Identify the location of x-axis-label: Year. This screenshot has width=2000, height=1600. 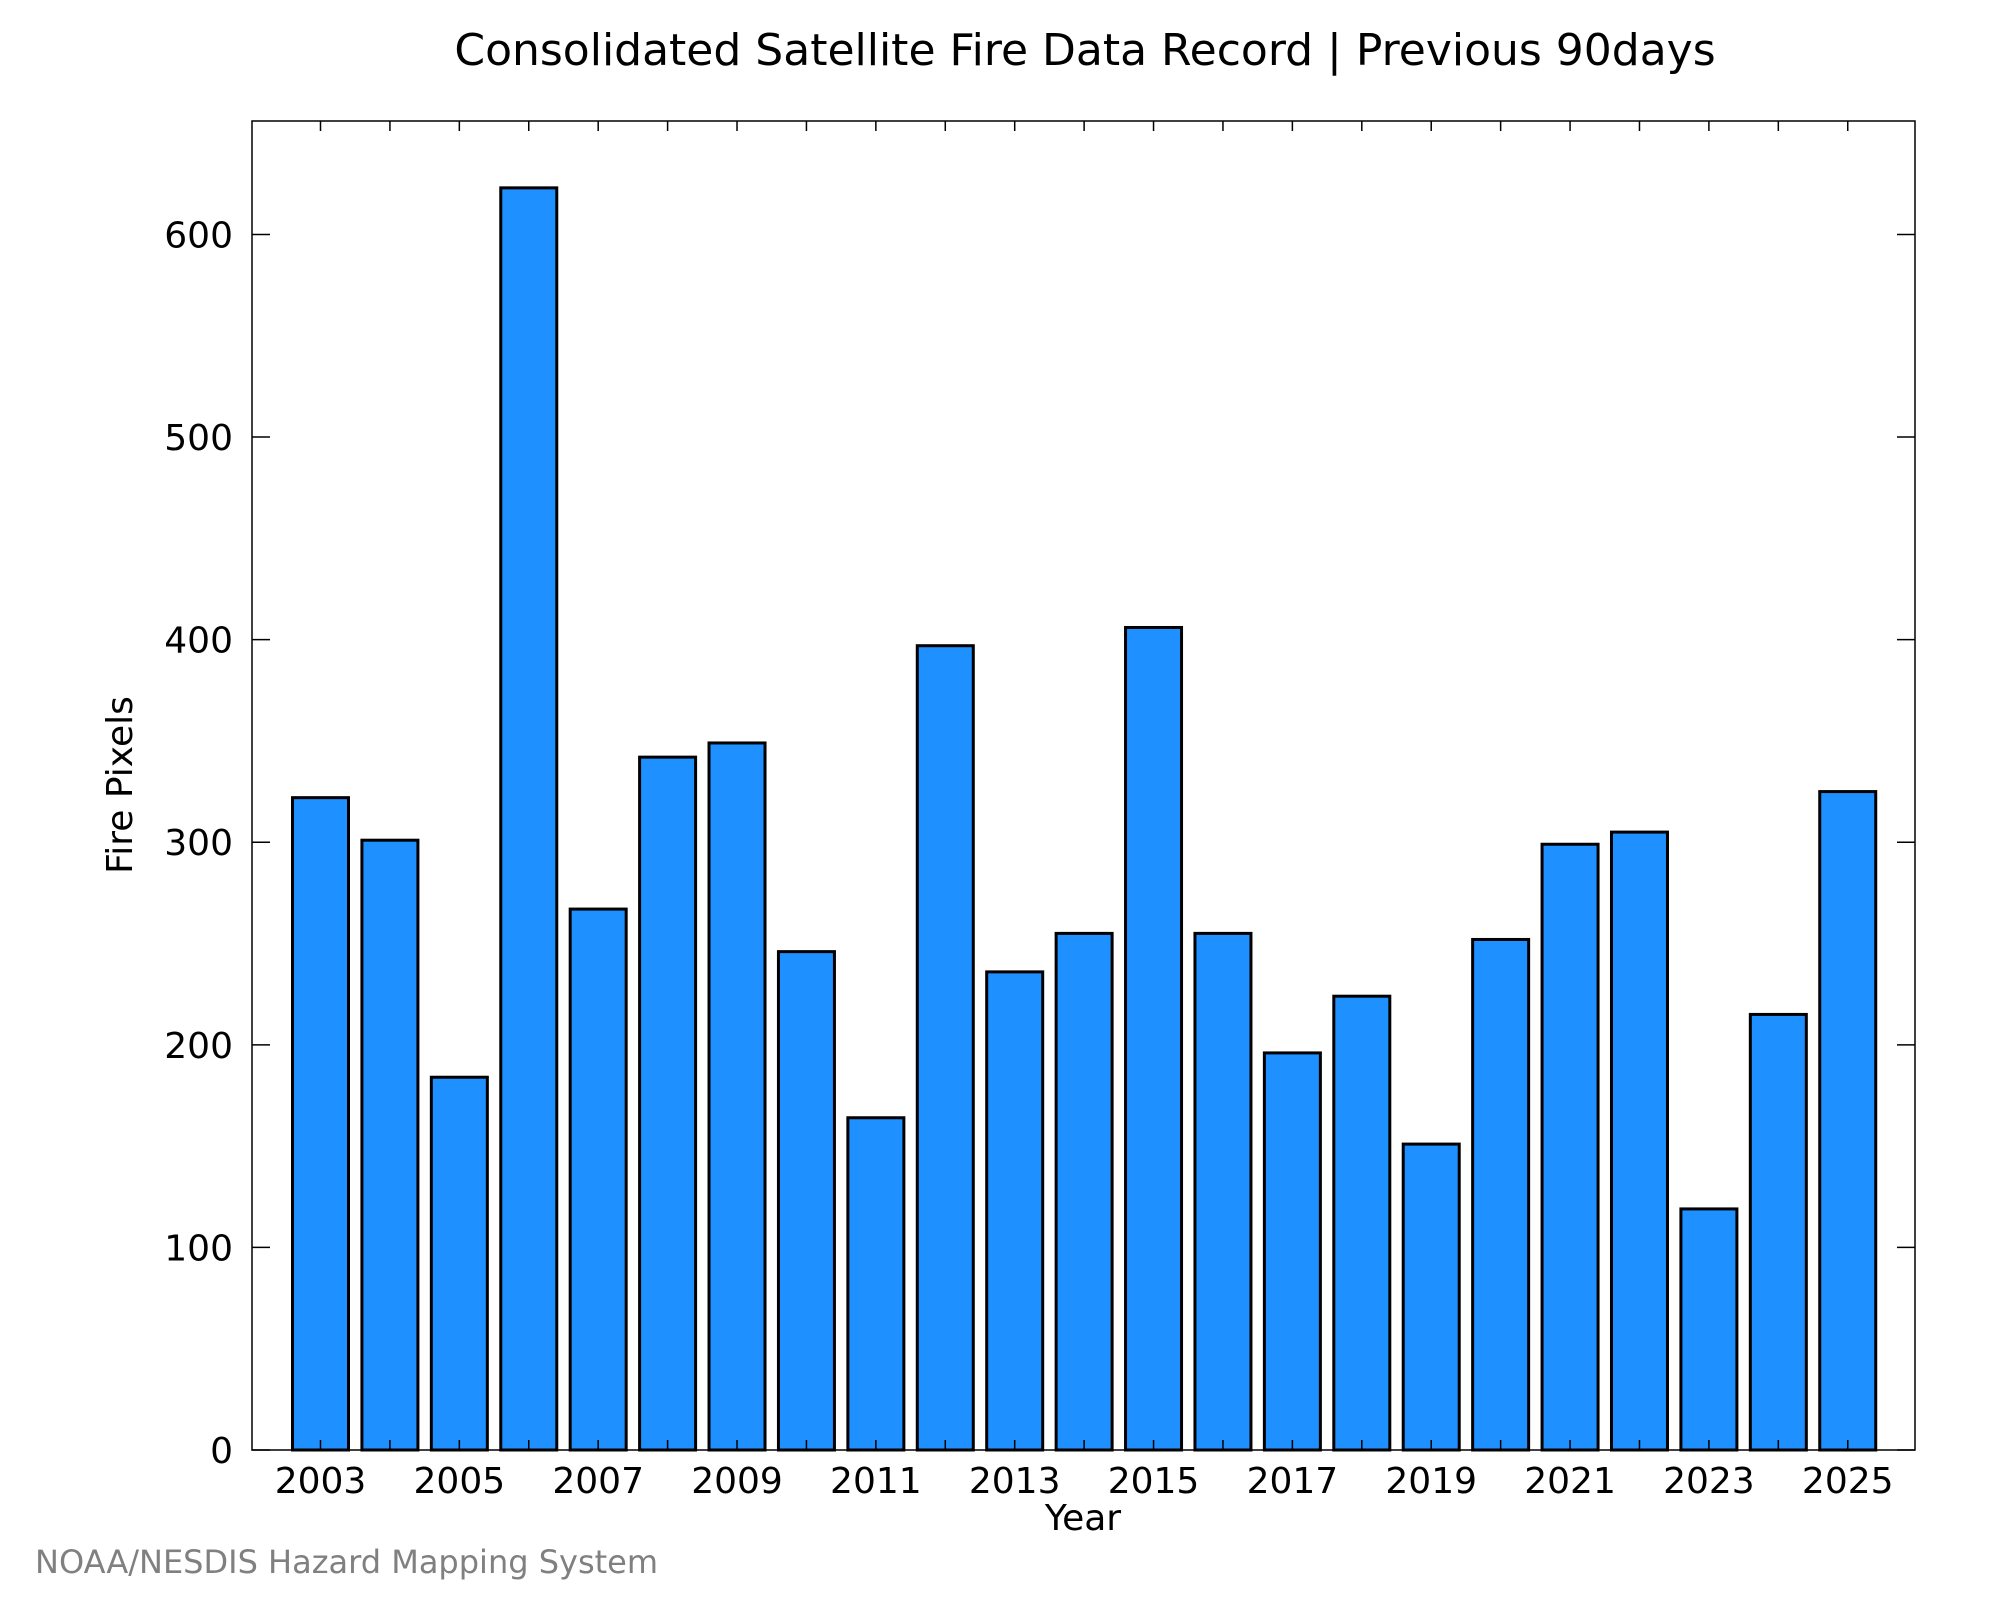
(1082, 1518).